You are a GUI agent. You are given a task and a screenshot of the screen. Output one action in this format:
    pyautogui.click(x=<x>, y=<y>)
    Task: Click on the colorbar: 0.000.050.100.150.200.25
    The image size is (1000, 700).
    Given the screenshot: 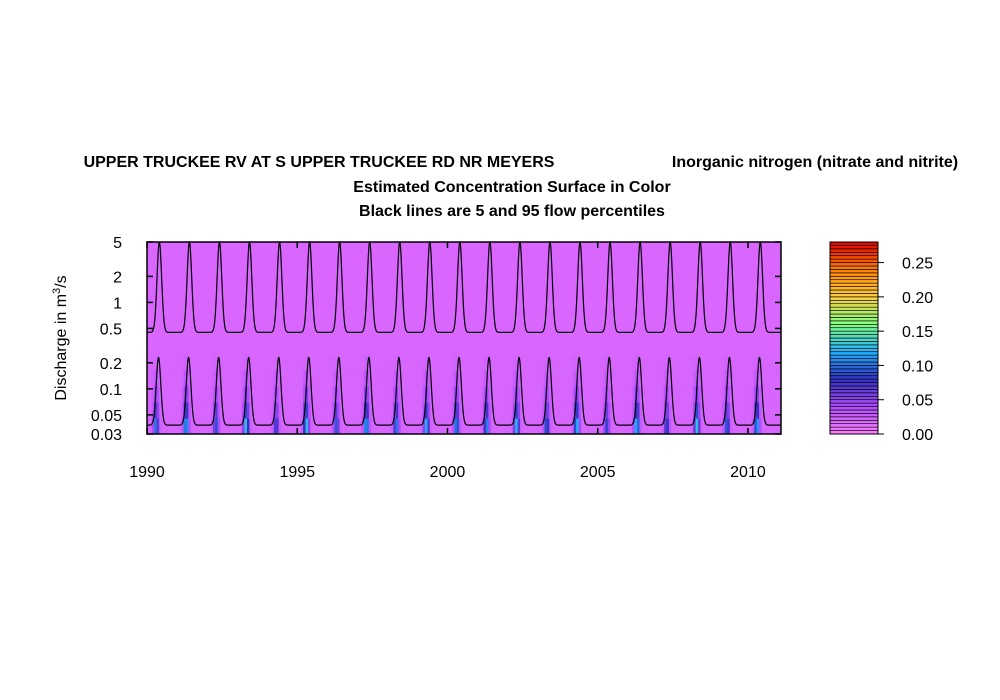 What is the action you would take?
    pyautogui.click(x=881, y=342)
    